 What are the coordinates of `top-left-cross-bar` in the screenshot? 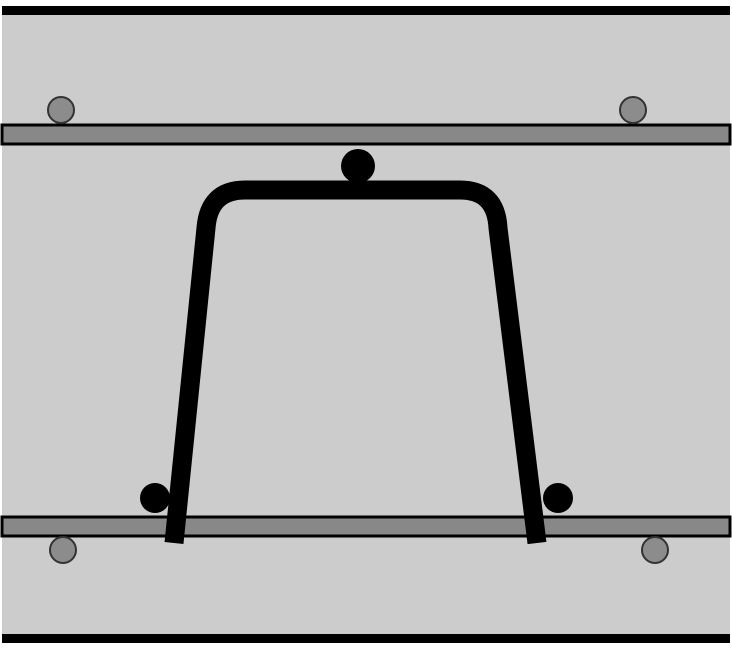 It's located at (61, 110).